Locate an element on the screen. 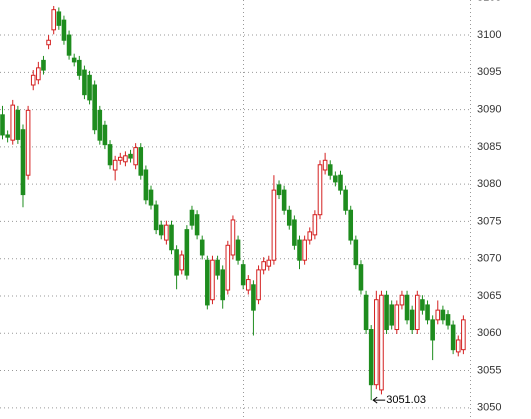 The image size is (531, 419). y-tick-label: 3095 is located at coordinates (489, 72).